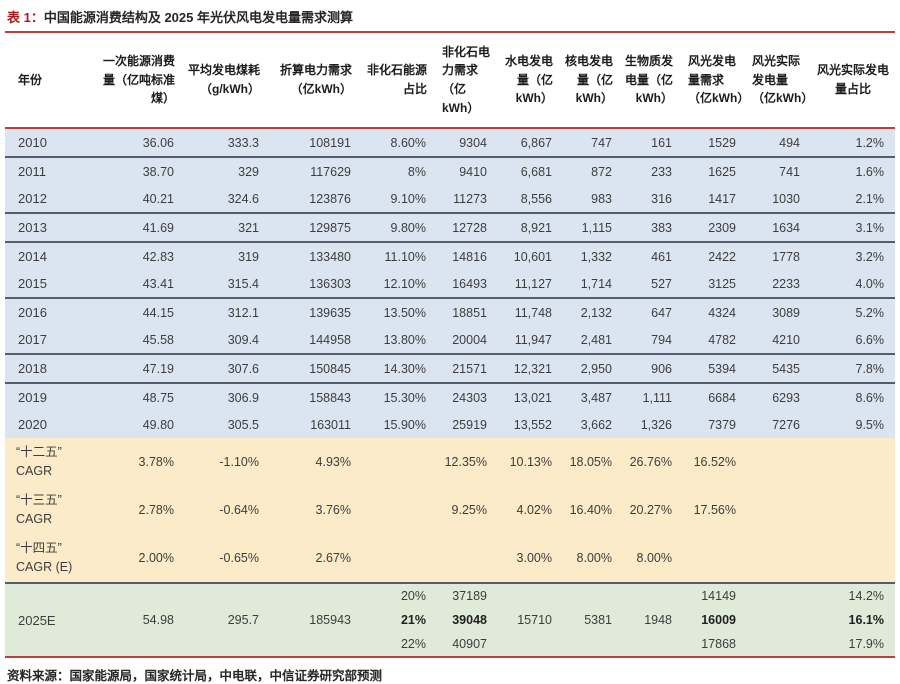 The height and width of the screenshot is (684, 900). I want to click on value-cell: 461, so click(653, 256).